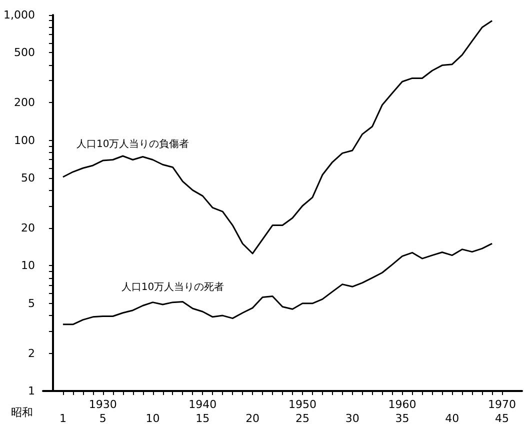 This screenshot has height=424, width=524. Describe the element at coordinates (153, 418) in the screenshot. I see `x2-tick-label: 10` at that location.